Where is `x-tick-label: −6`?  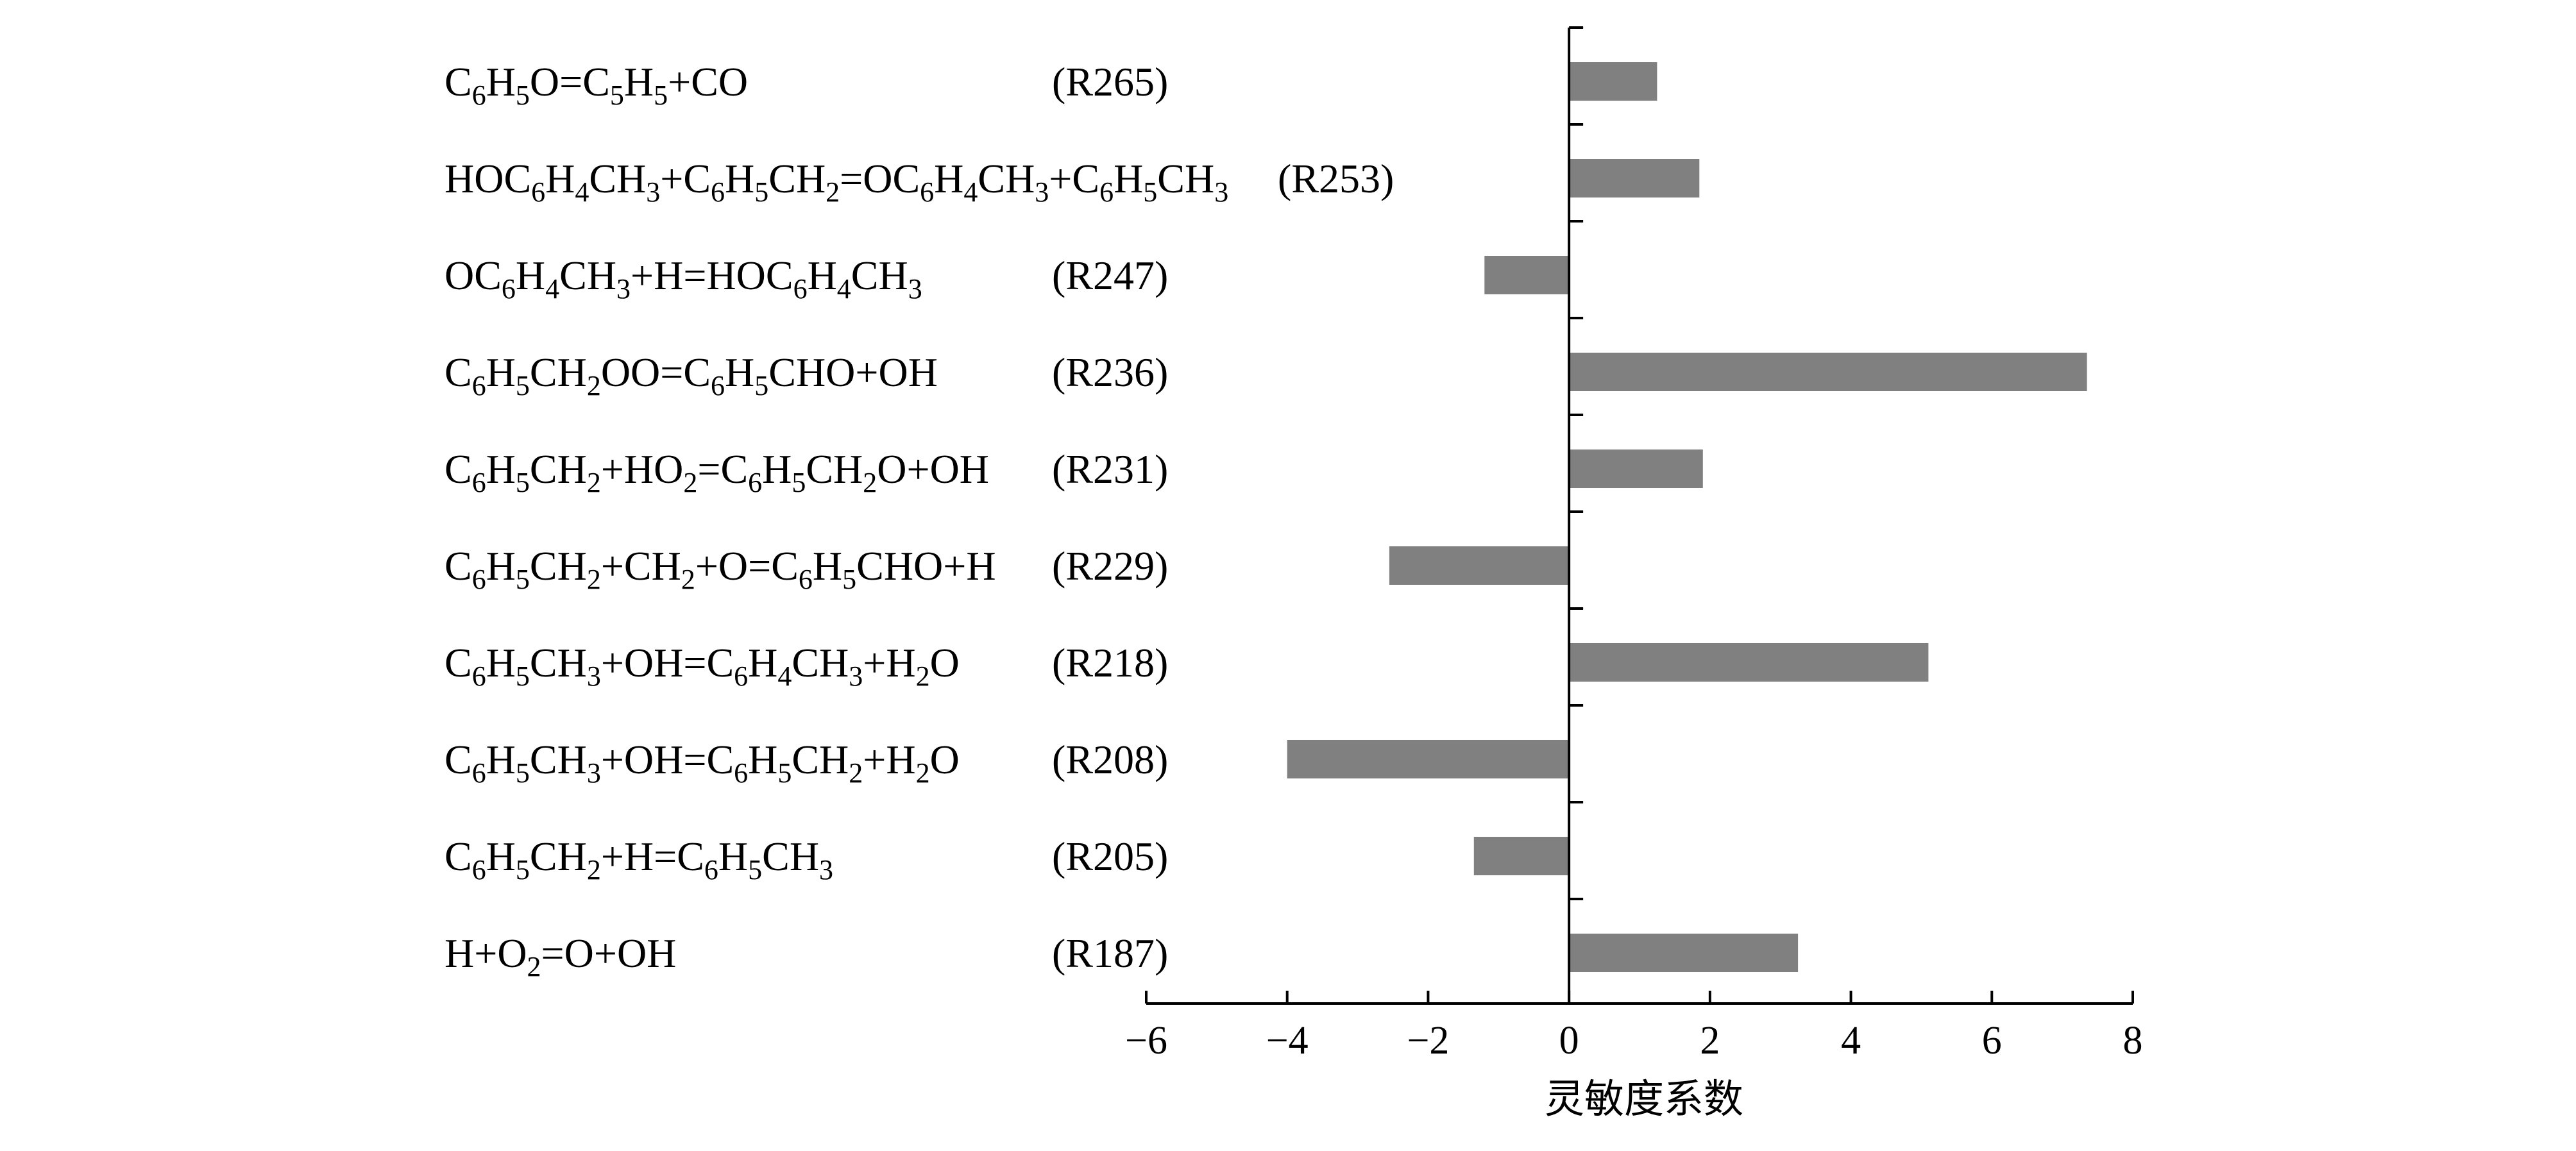
x-tick-label: −6 is located at coordinates (1146, 1041).